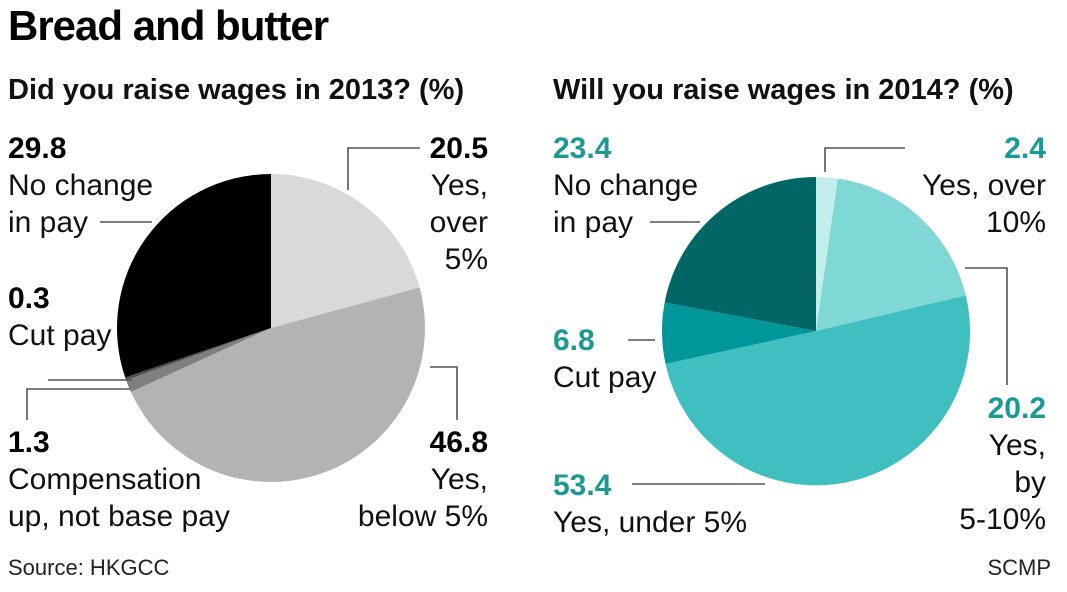 This screenshot has height=592, width=1067. What do you see at coordinates (466, 259) in the screenshot?
I see `pie-0-label-0-2: 5%` at bounding box center [466, 259].